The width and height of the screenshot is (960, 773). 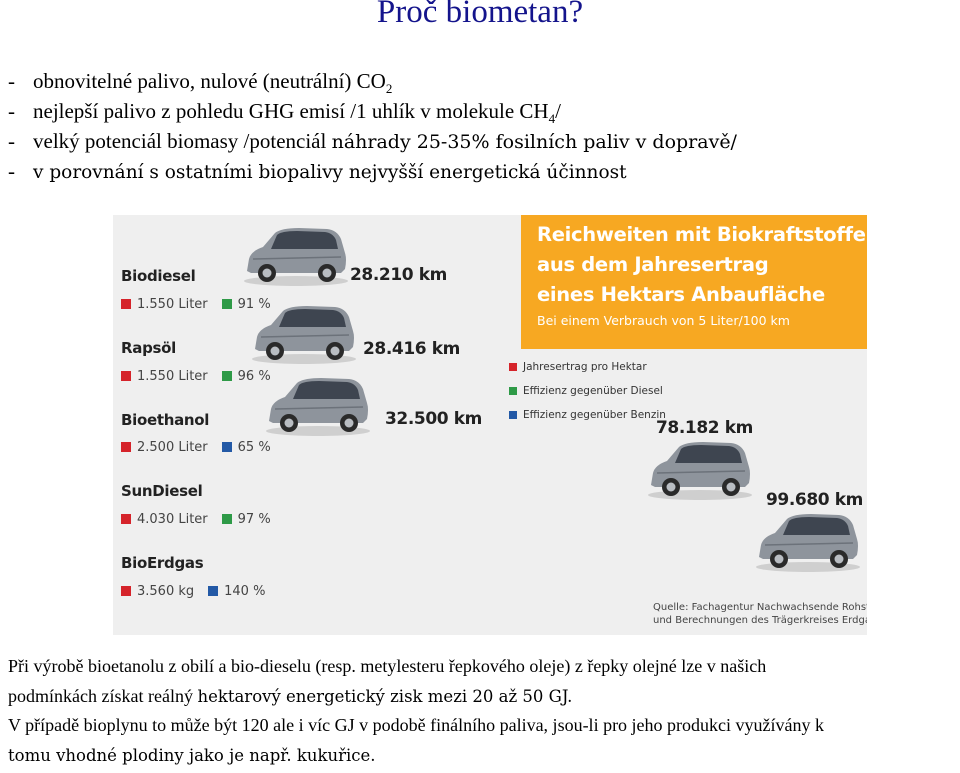 What do you see at coordinates (411, 349) in the screenshot?
I see `range-label-rapsol: 28.416 km` at bounding box center [411, 349].